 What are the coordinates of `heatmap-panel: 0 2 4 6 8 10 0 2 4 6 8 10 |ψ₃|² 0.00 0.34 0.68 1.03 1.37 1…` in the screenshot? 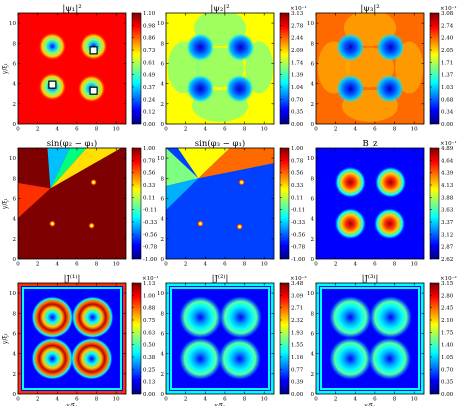 It's located at (382, 68).